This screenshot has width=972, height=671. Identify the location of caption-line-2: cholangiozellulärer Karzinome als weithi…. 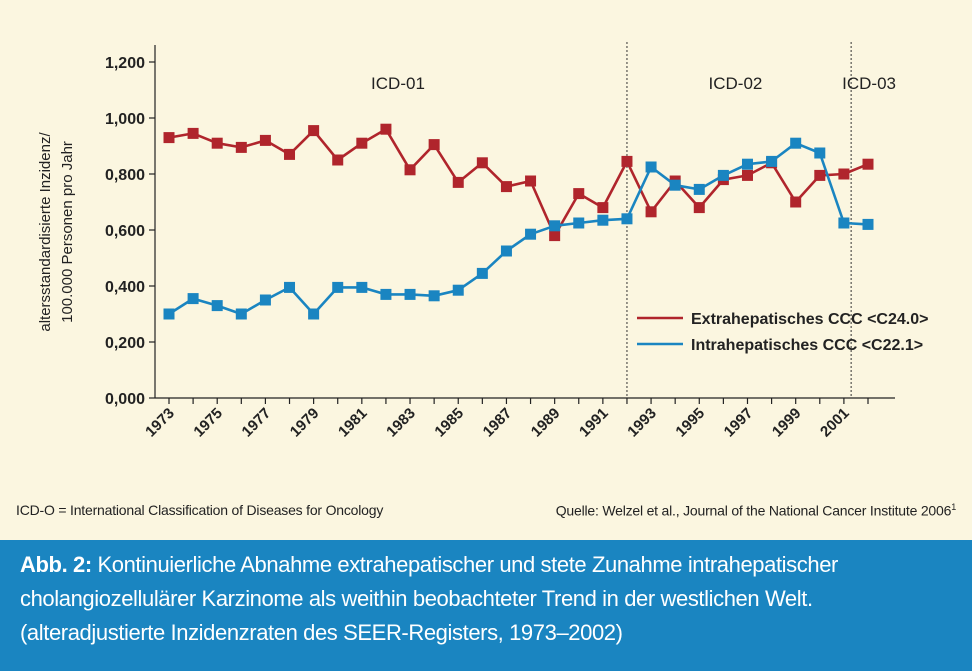
(416, 598).